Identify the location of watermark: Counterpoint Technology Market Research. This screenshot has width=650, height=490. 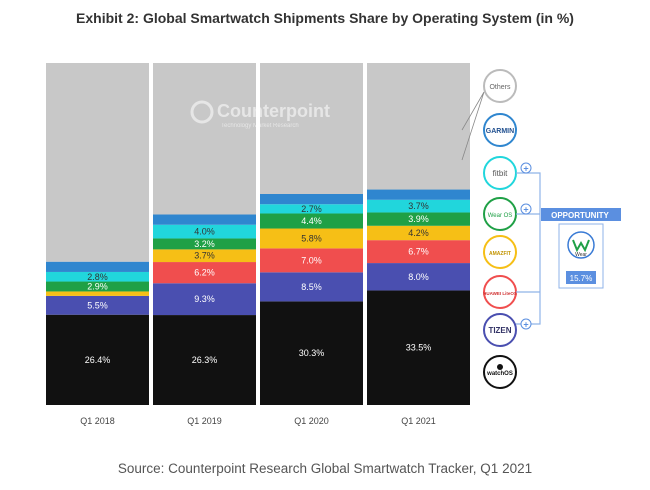
(260, 114).